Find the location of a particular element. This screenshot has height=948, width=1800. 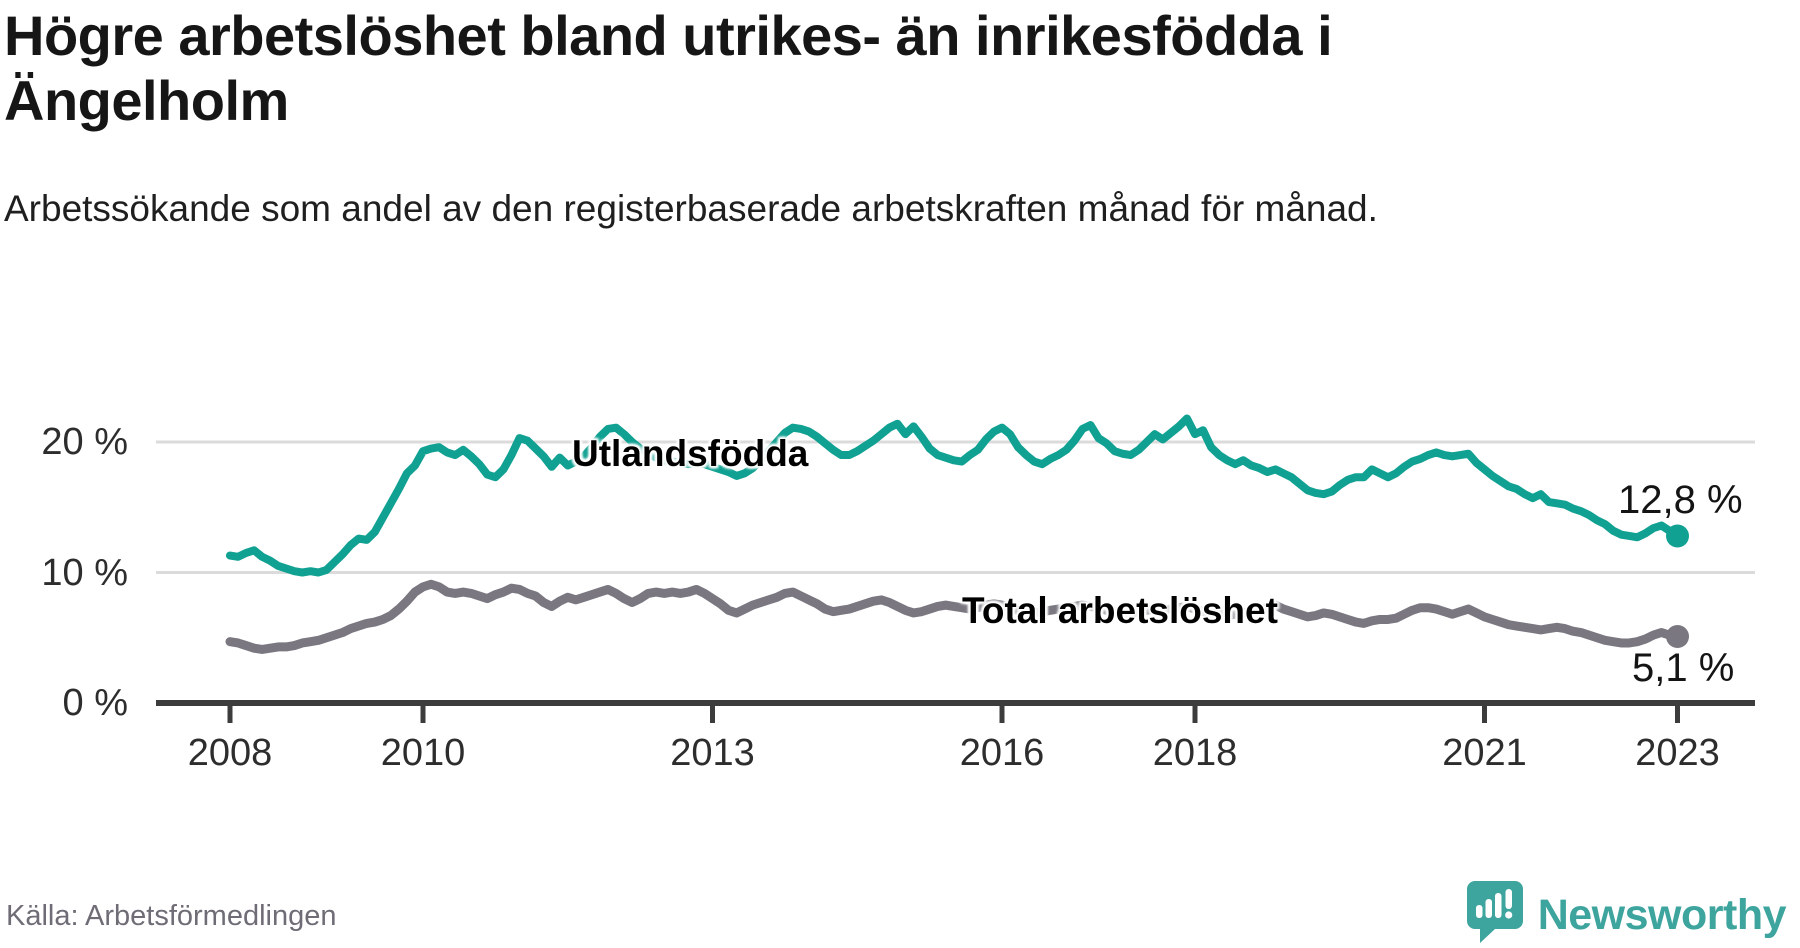

series-end-dot-total-arbetsloshet is located at coordinates (1677, 636).